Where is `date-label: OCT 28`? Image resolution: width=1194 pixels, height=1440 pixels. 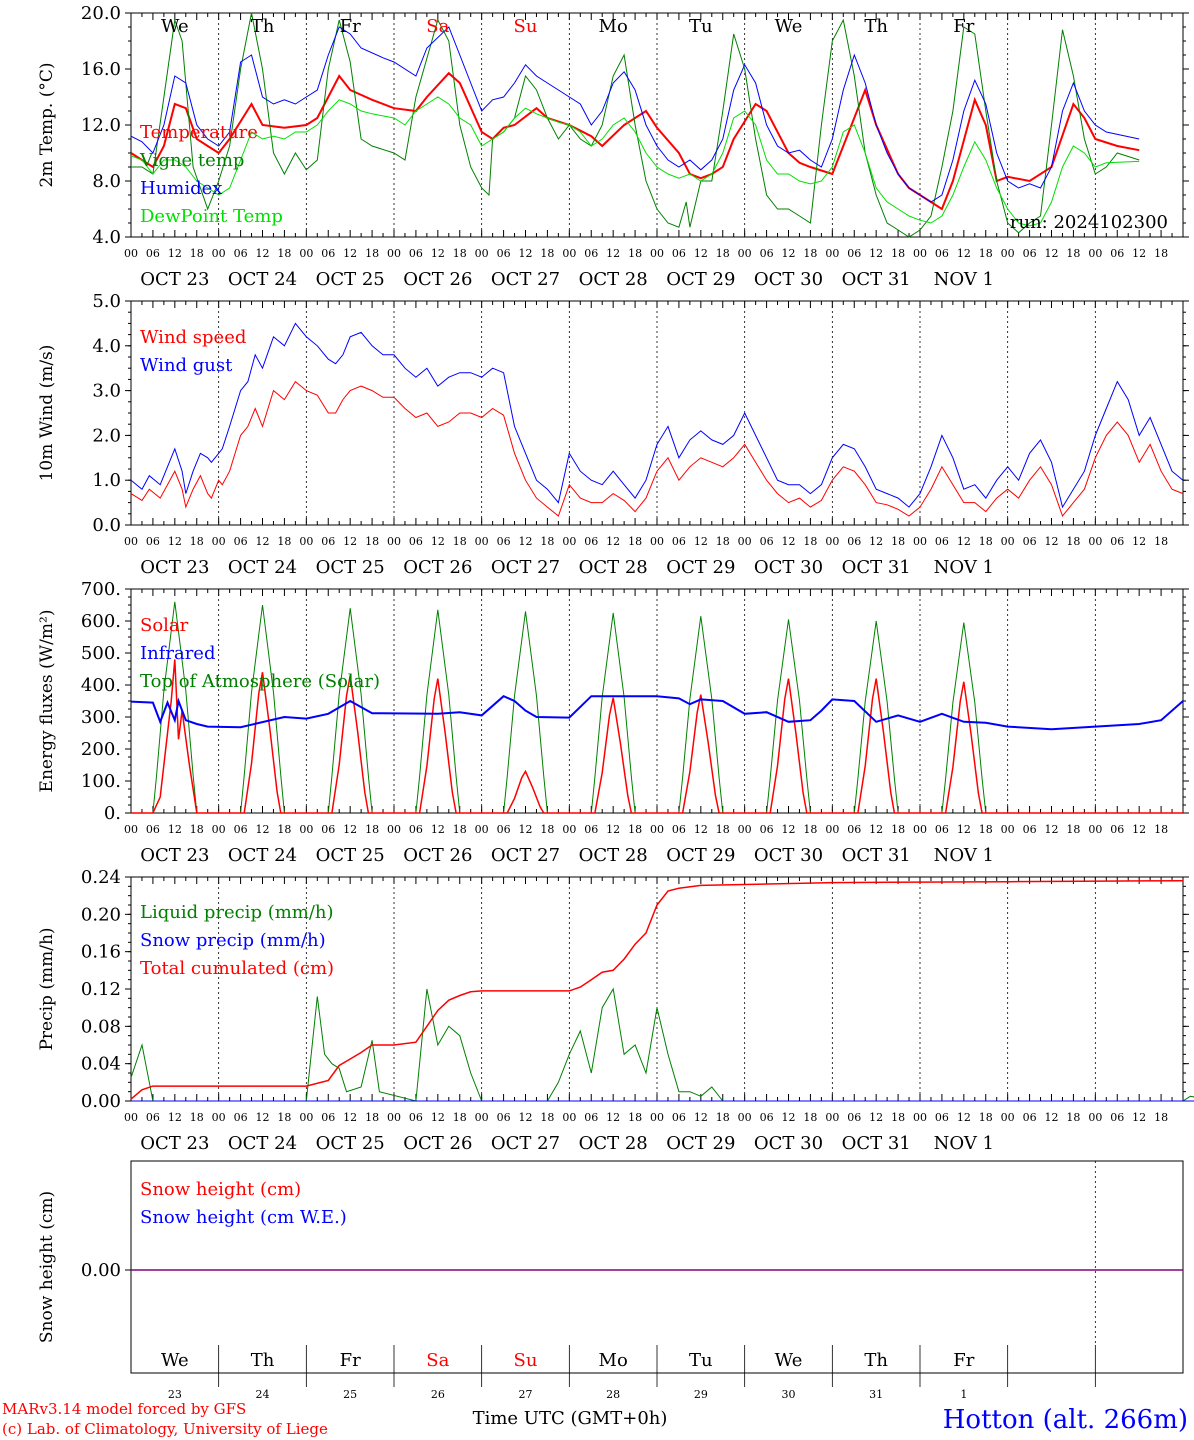 date-label: OCT 28 is located at coordinates (613, 279).